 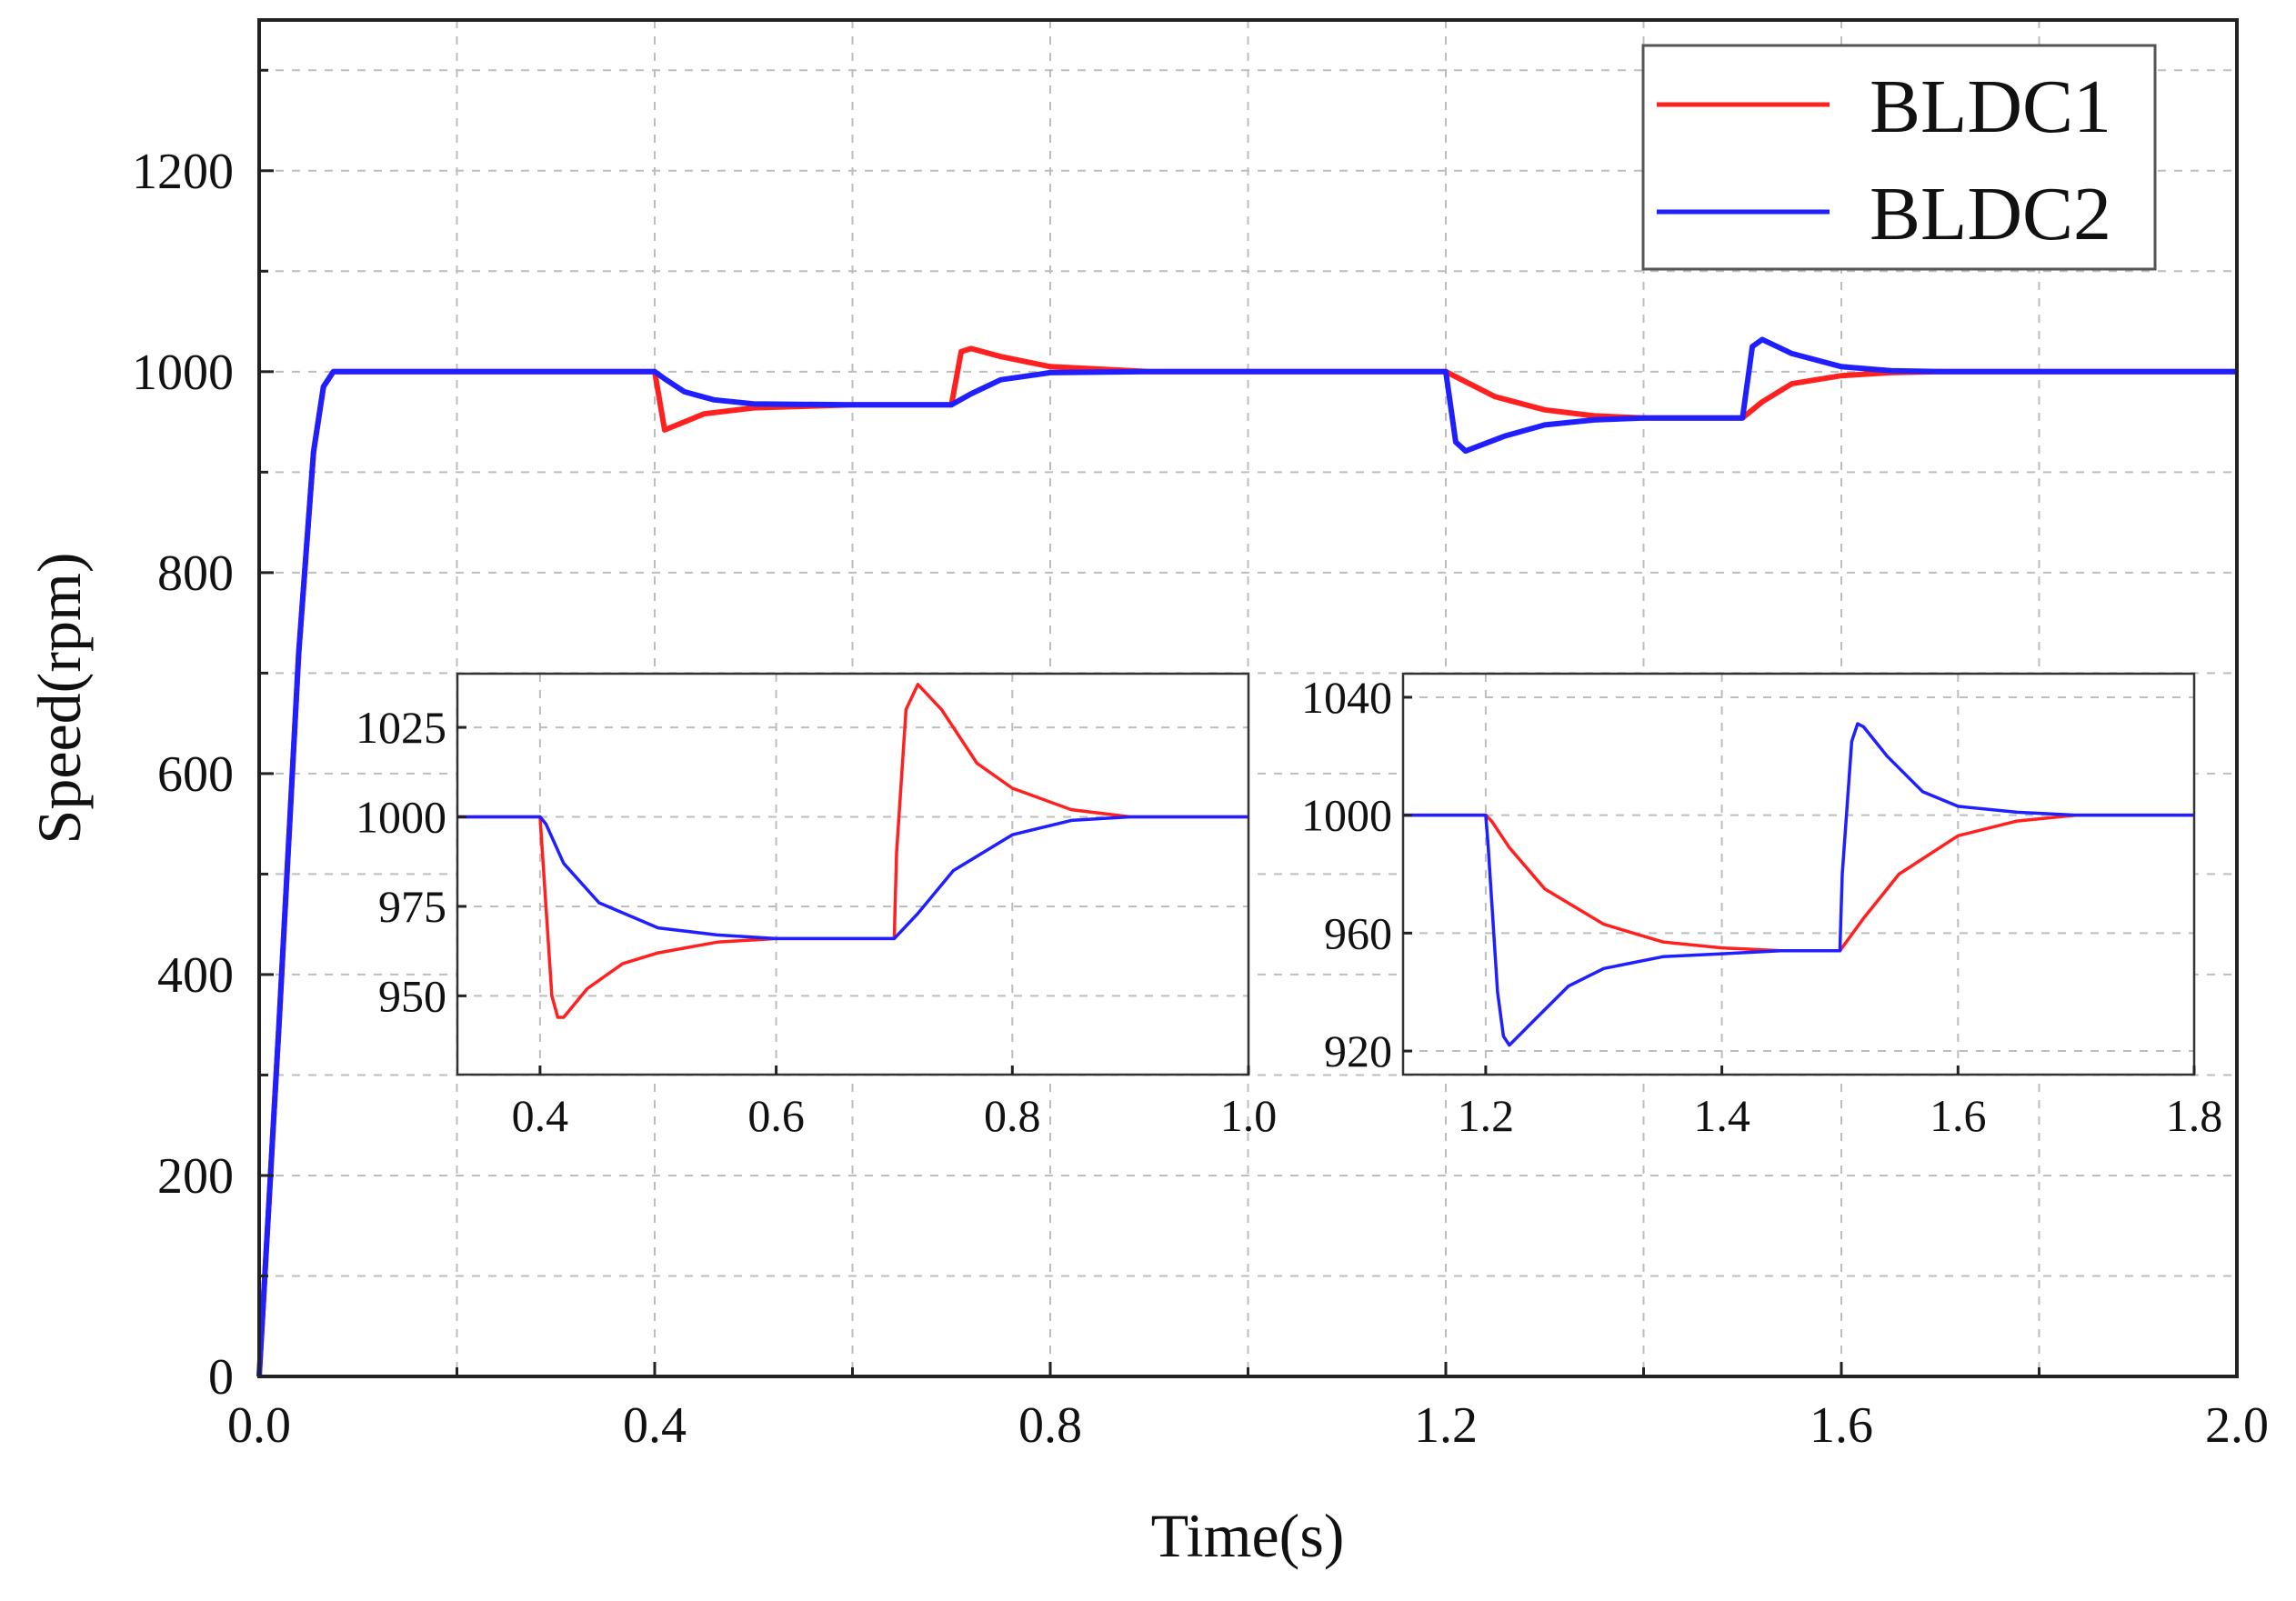 I want to click on inset-y-tick-label: 920, so click(x=1358, y=1051).